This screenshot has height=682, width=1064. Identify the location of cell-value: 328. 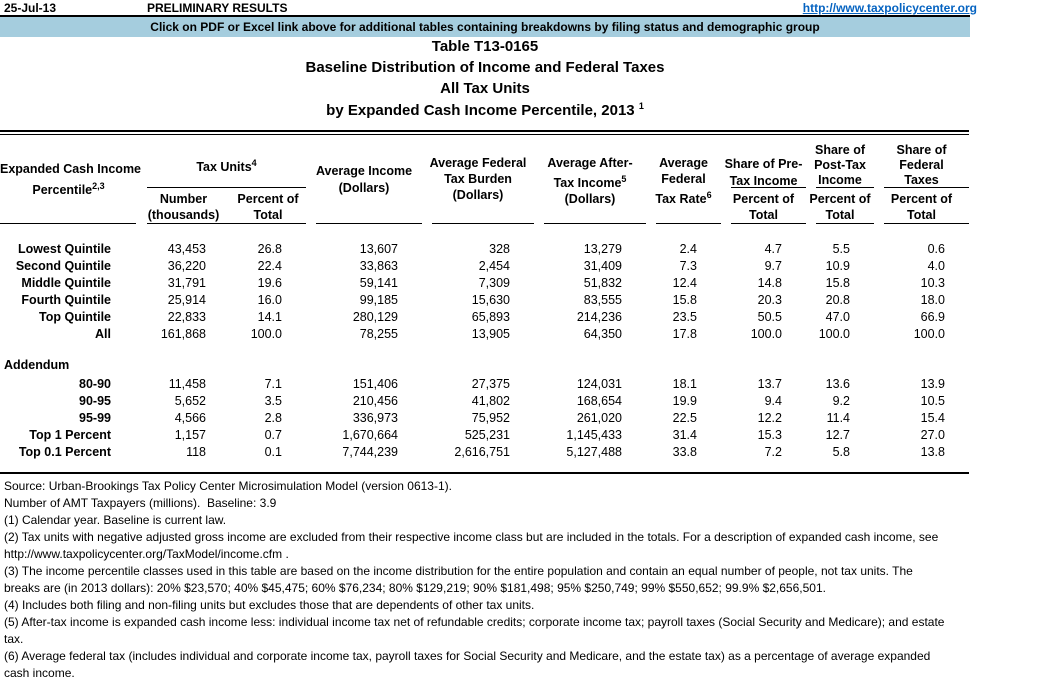
(499, 248).